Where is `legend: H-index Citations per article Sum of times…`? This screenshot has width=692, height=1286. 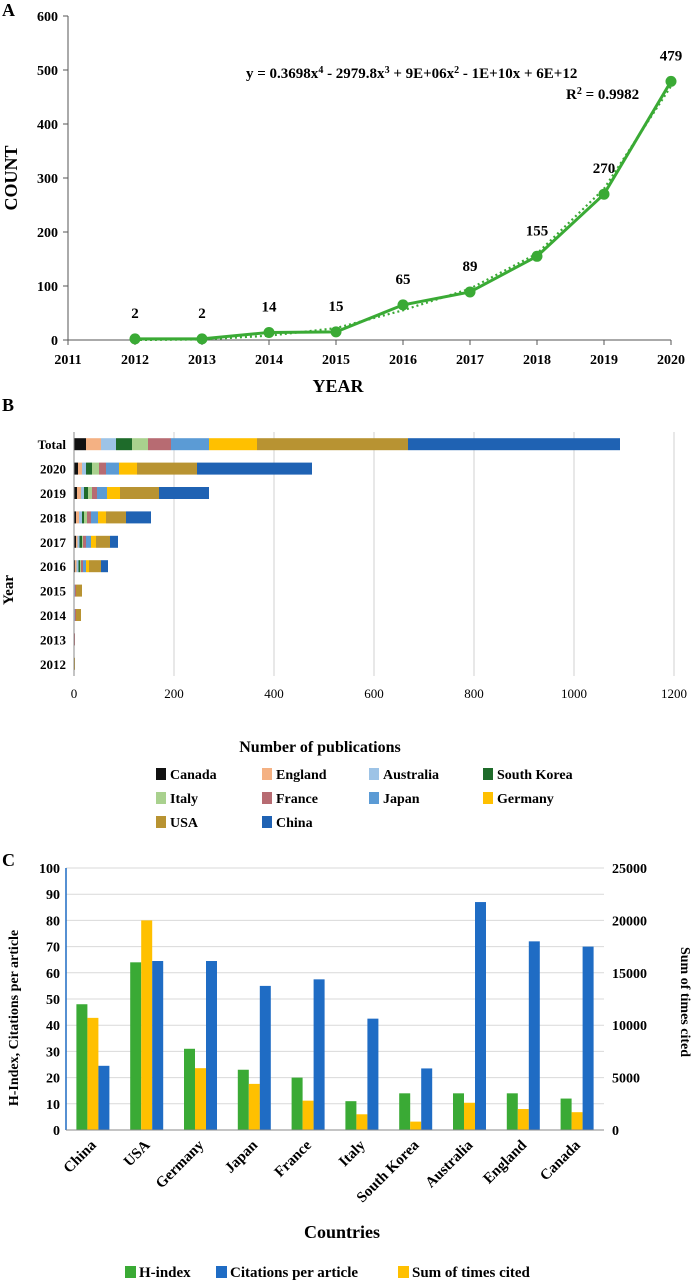 legend: H-index Citations per article Sum of times… is located at coordinates (328, 1273).